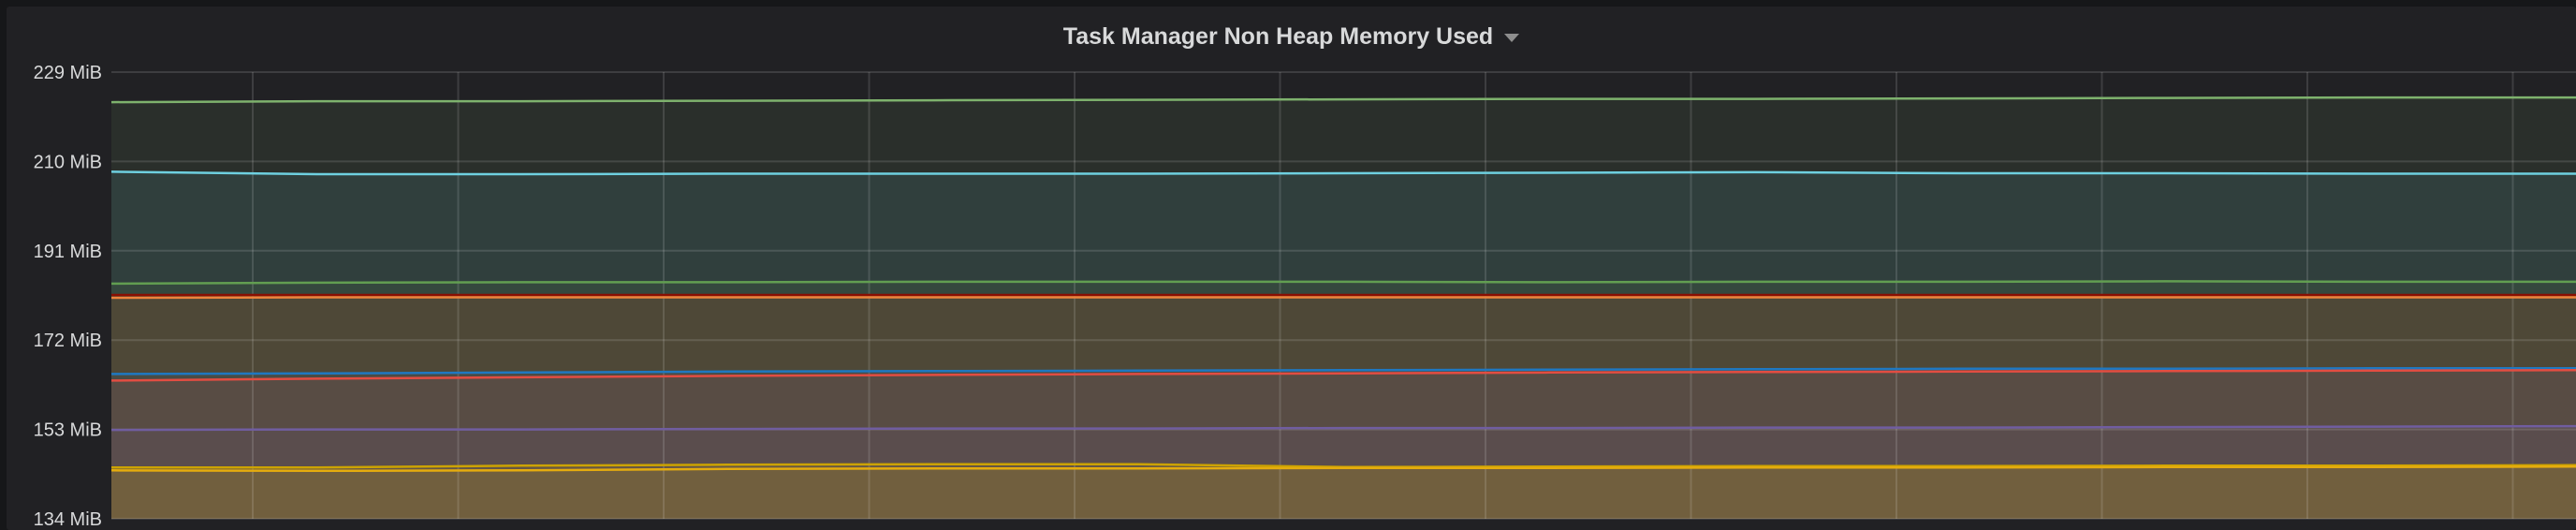  I want to click on y-tick-label: 153 MiB, so click(68, 430).